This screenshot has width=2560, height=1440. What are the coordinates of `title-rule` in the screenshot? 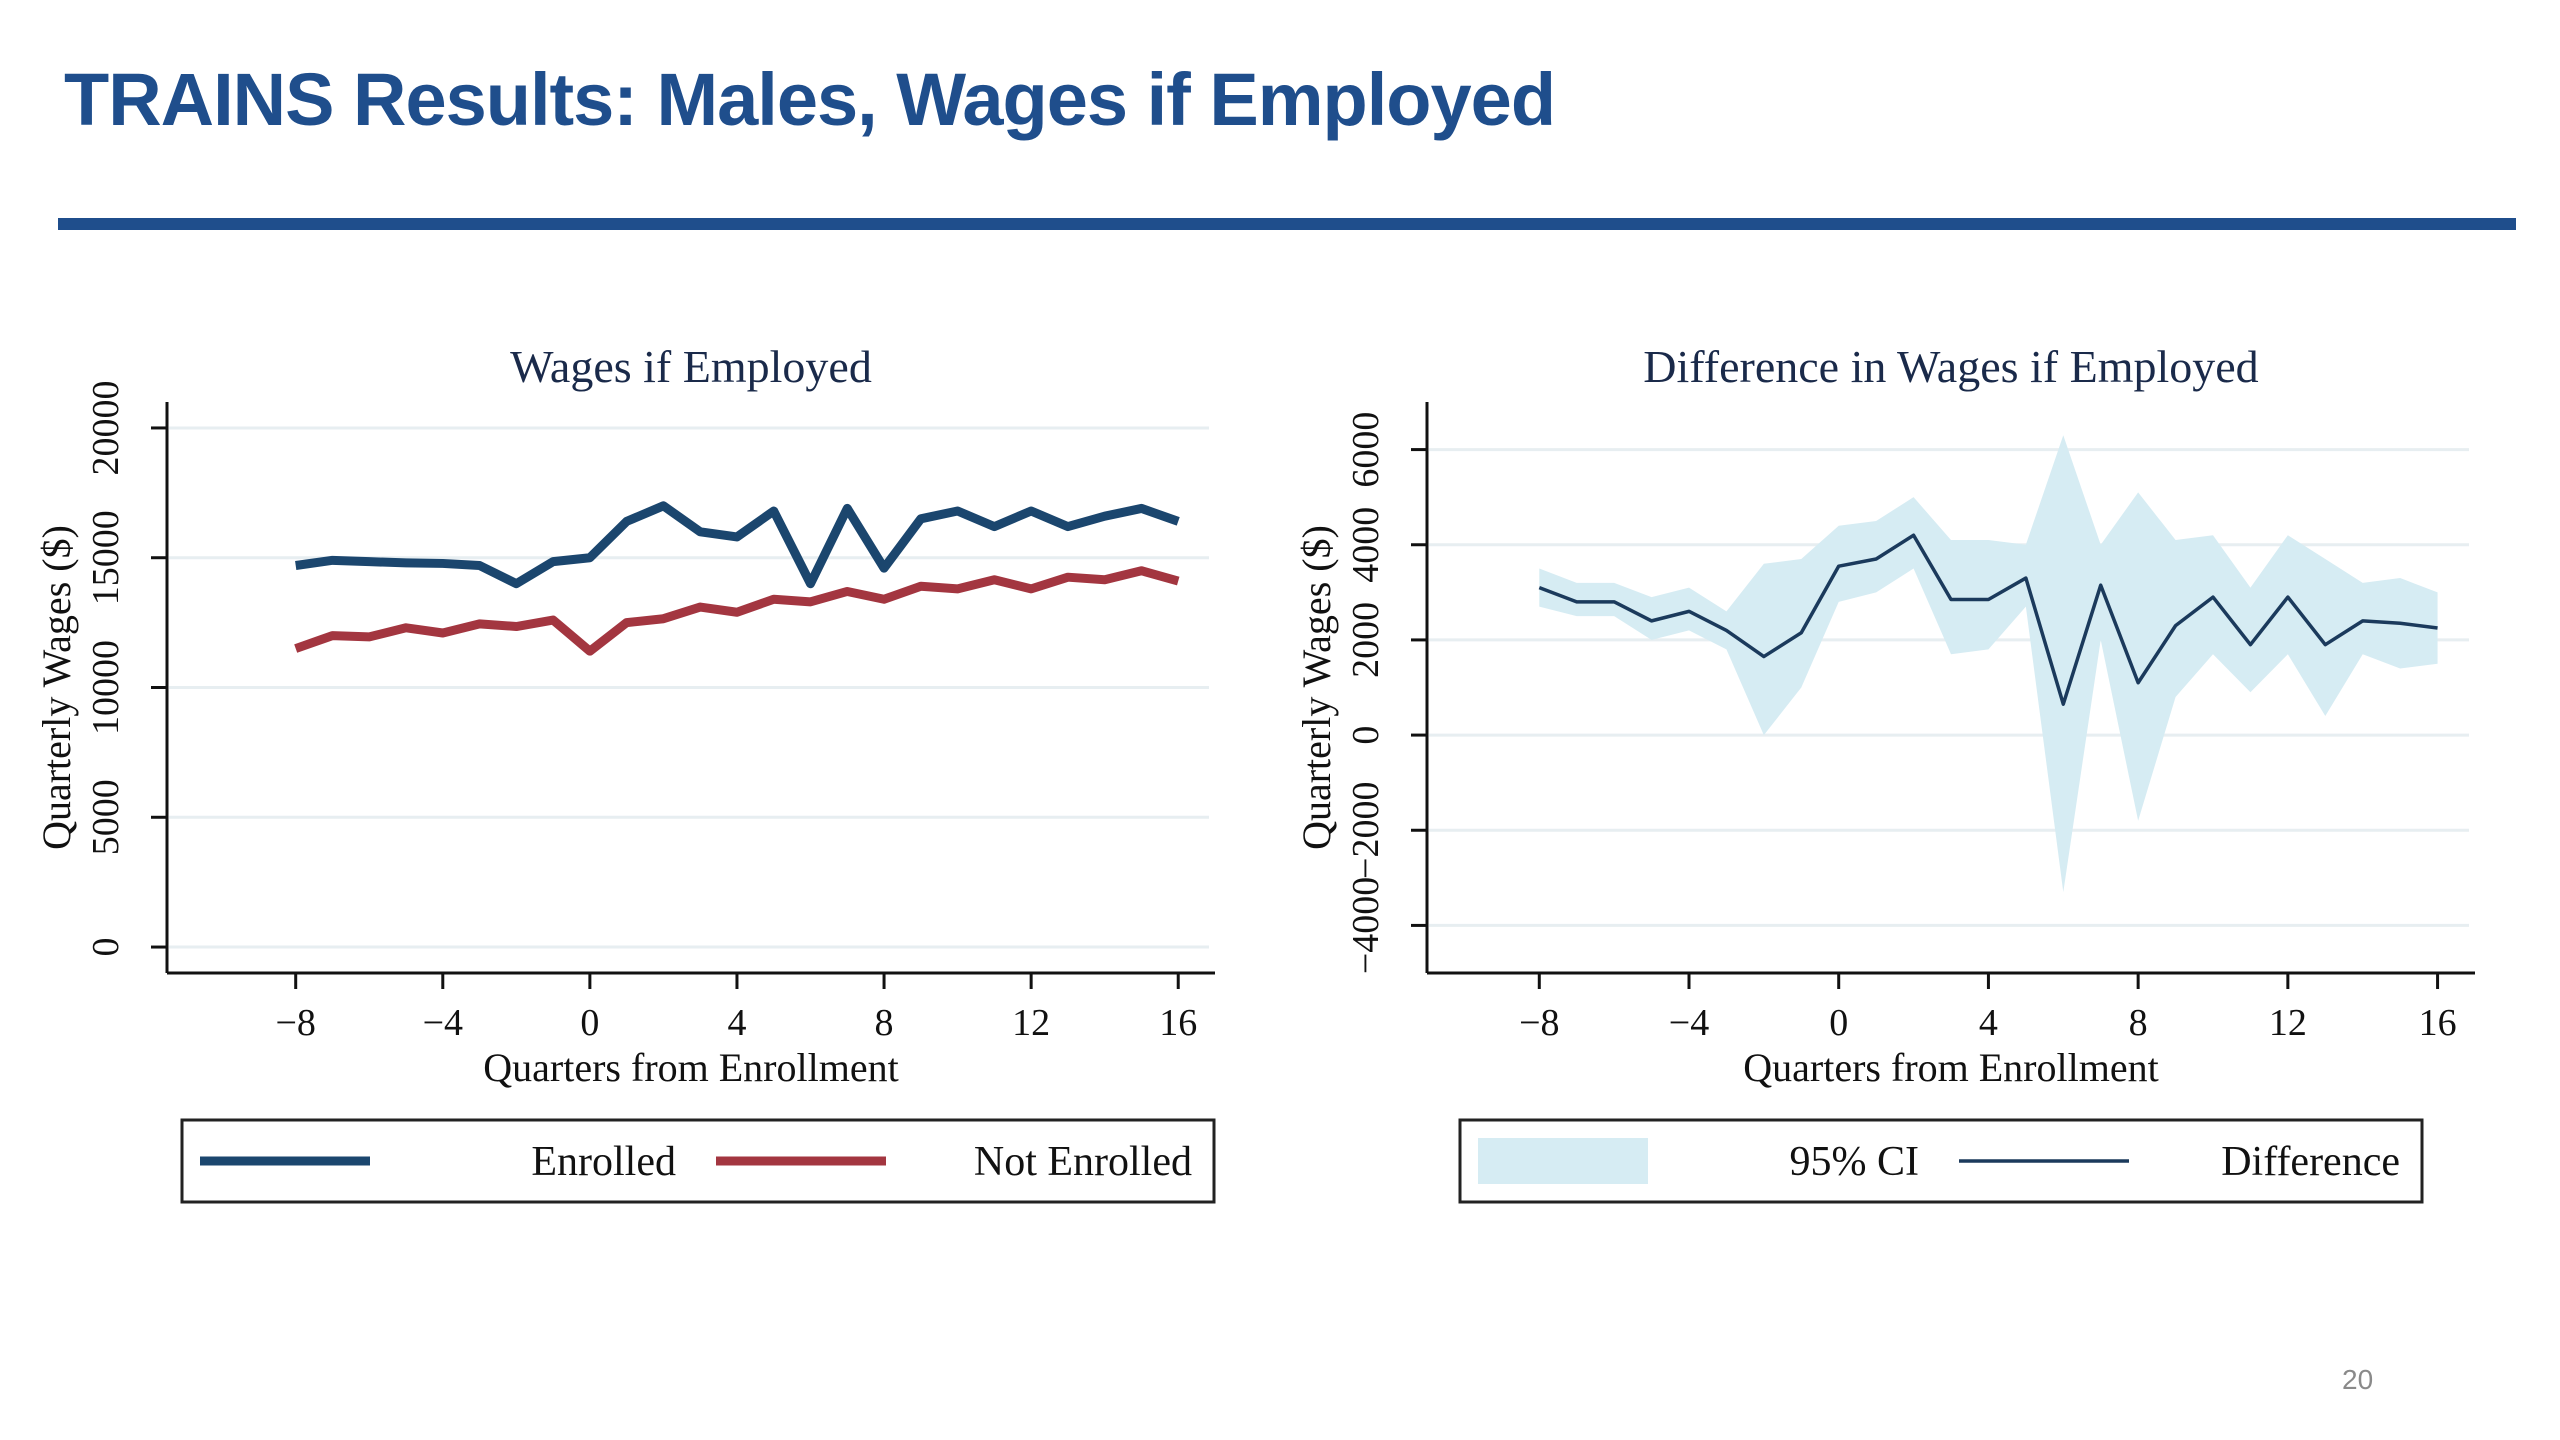 It's located at (1287, 224).